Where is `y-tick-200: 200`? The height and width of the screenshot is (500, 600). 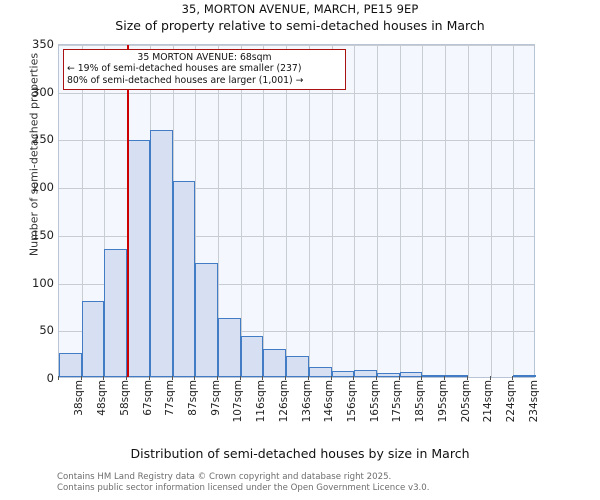 y-tick-200: 200 is located at coordinates (43, 187).